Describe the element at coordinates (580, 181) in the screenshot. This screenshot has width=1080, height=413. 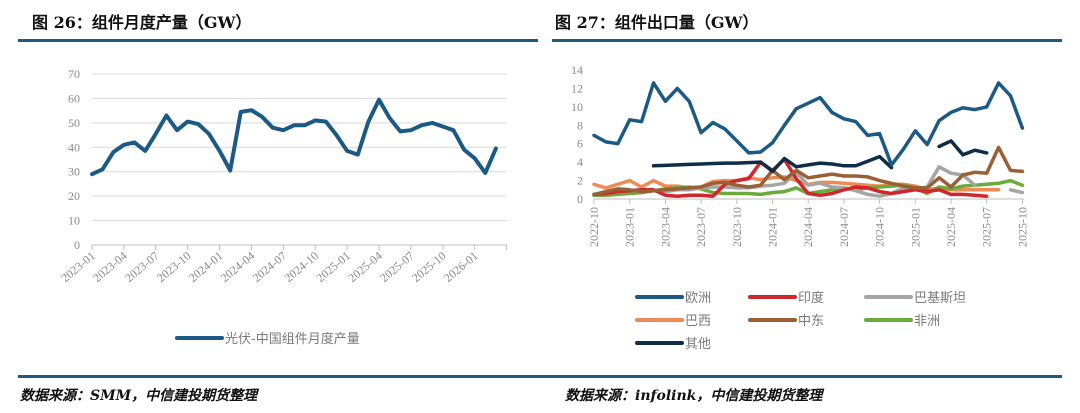
I see `y-tick-label: 2` at that location.